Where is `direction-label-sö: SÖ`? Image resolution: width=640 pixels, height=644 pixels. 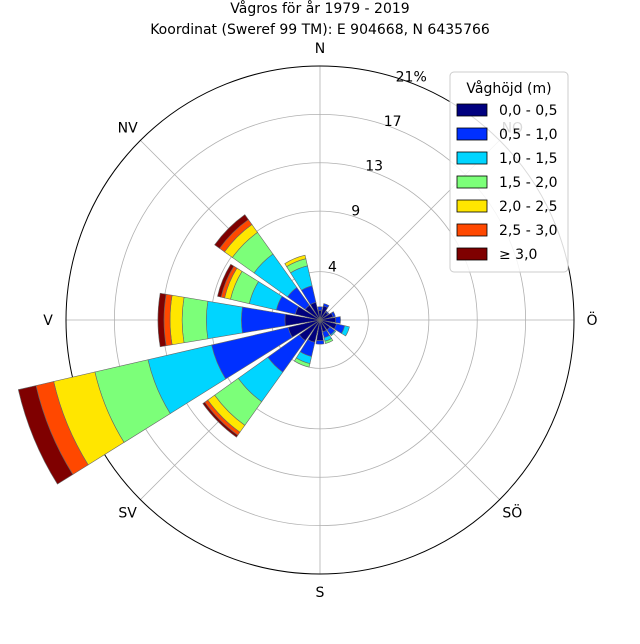
direction-label-sö: SÖ is located at coordinates (512, 512).